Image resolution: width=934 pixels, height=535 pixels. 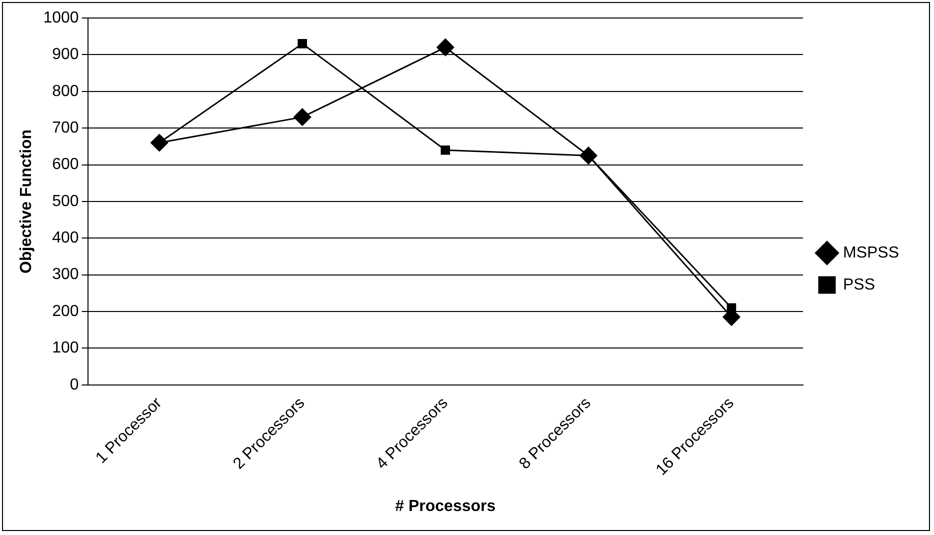 What do you see at coordinates (65, 91) in the screenshot?
I see `y-tick-label: 800` at bounding box center [65, 91].